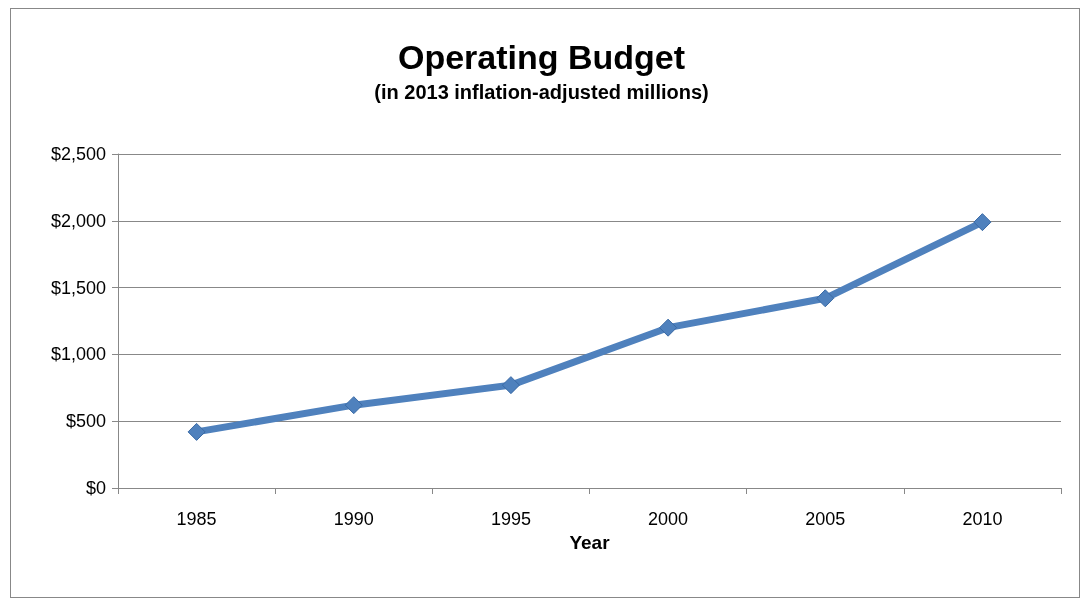 This screenshot has width=1083, height=600. What do you see at coordinates (78, 220) in the screenshot?
I see `y-tick-label: $2,000` at bounding box center [78, 220].